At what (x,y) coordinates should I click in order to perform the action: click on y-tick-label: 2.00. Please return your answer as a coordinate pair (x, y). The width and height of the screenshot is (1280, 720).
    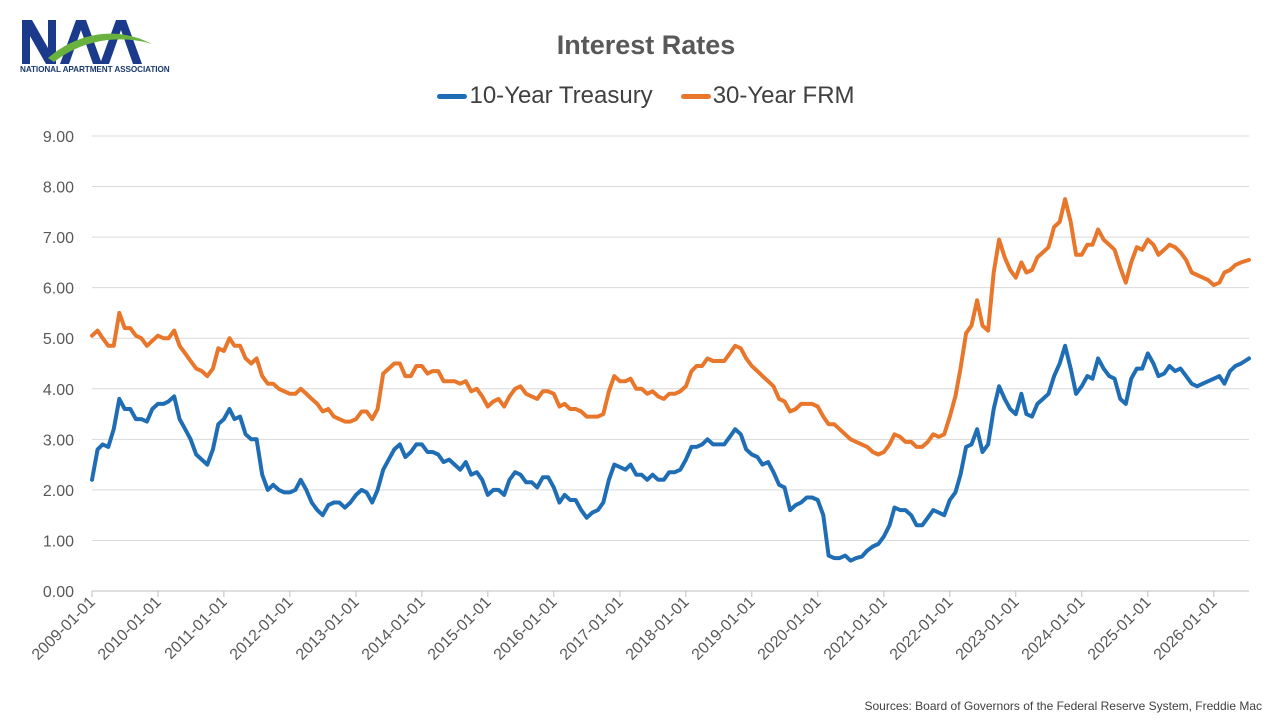
    Looking at the image, I should click on (58, 491).